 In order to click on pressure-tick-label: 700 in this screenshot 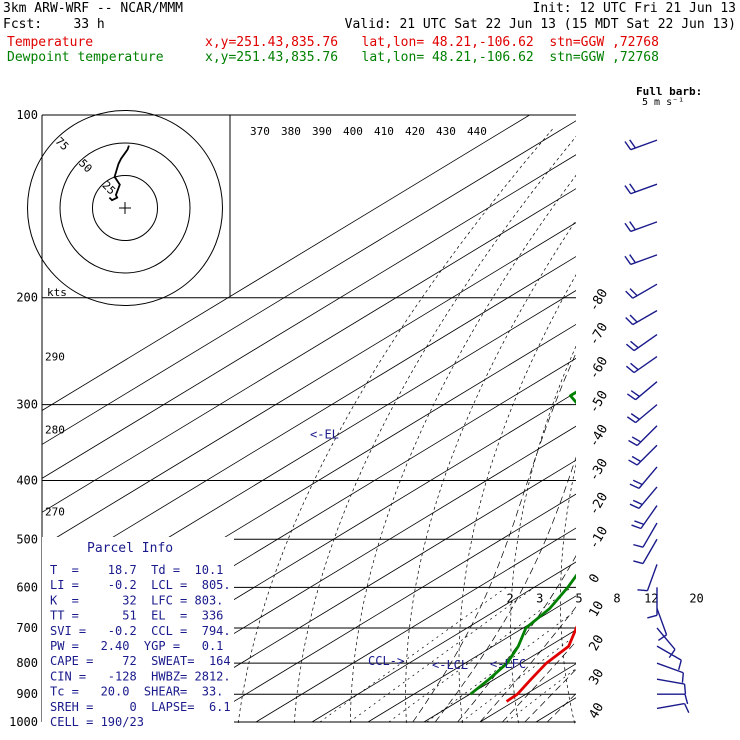, I will do `click(27, 628)`.